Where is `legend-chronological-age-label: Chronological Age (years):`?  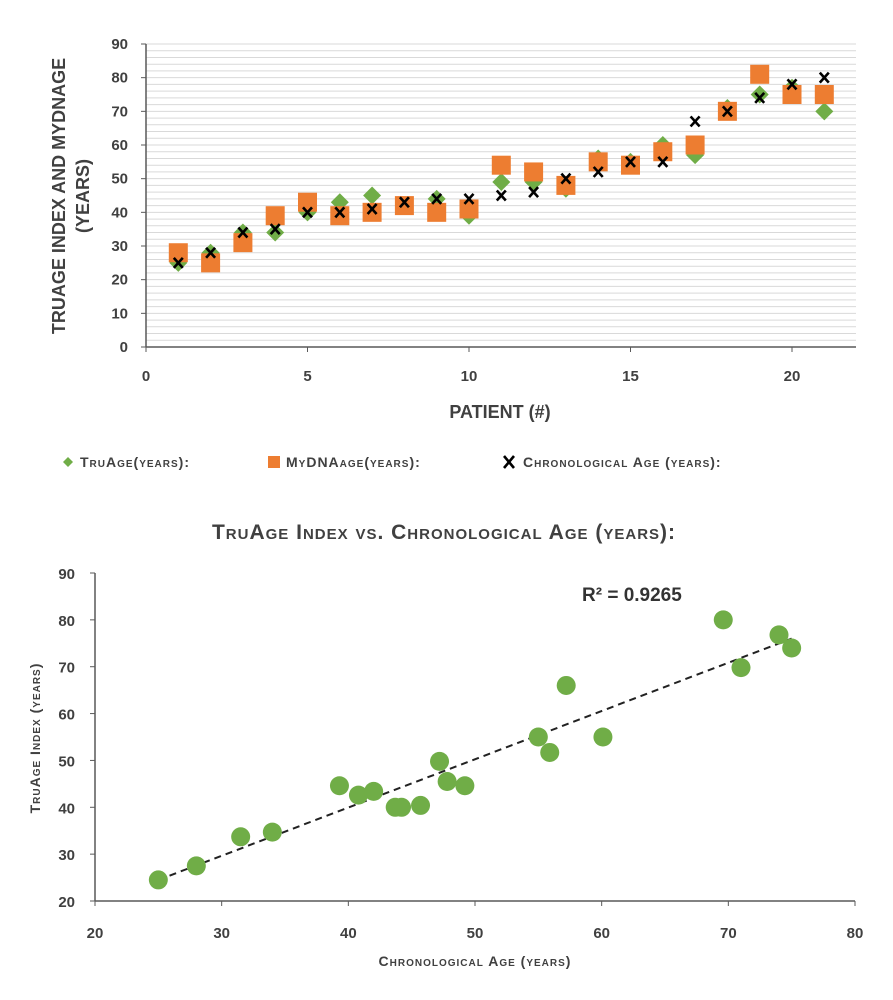
legend-chronological-age-label: Chronological Age (years): is located at coordinates (622, 462).